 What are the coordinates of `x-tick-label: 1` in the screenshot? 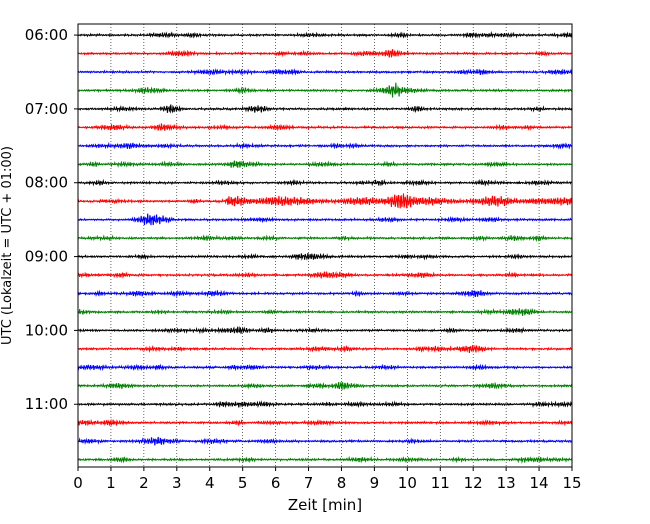 It's located at (111, 483).